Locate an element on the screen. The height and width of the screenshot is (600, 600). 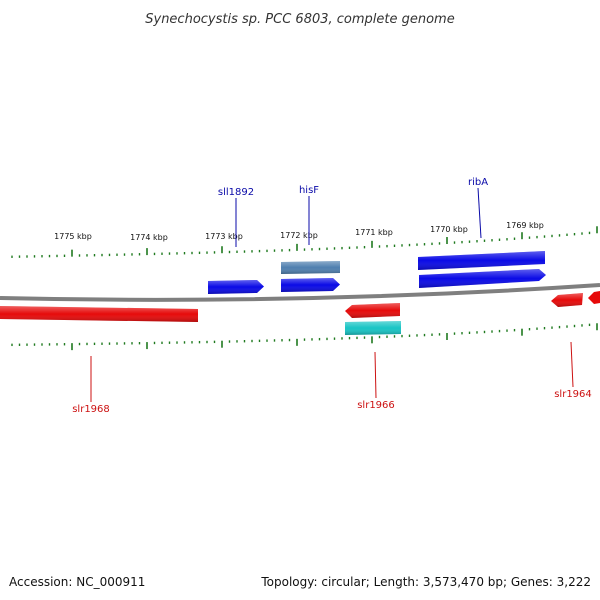
gene-slr1964 is located at coordinates (567, 300).